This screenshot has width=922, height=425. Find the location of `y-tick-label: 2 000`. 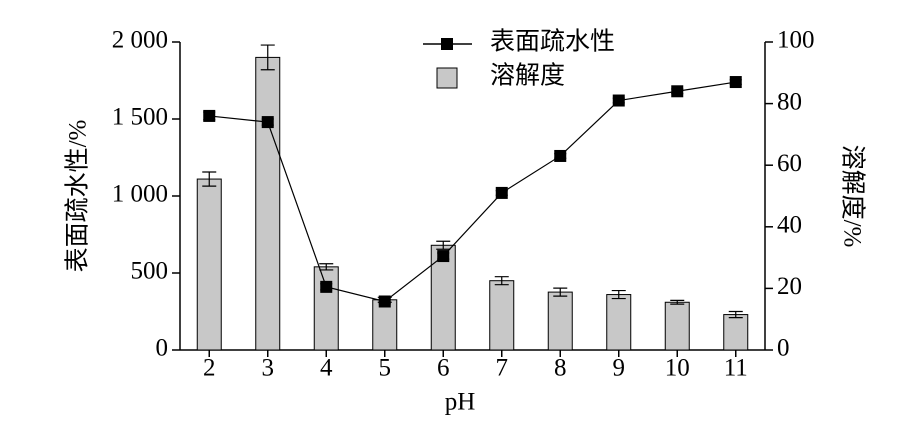

y-tick-label: 2 000 is located at coordinates (140, 40).